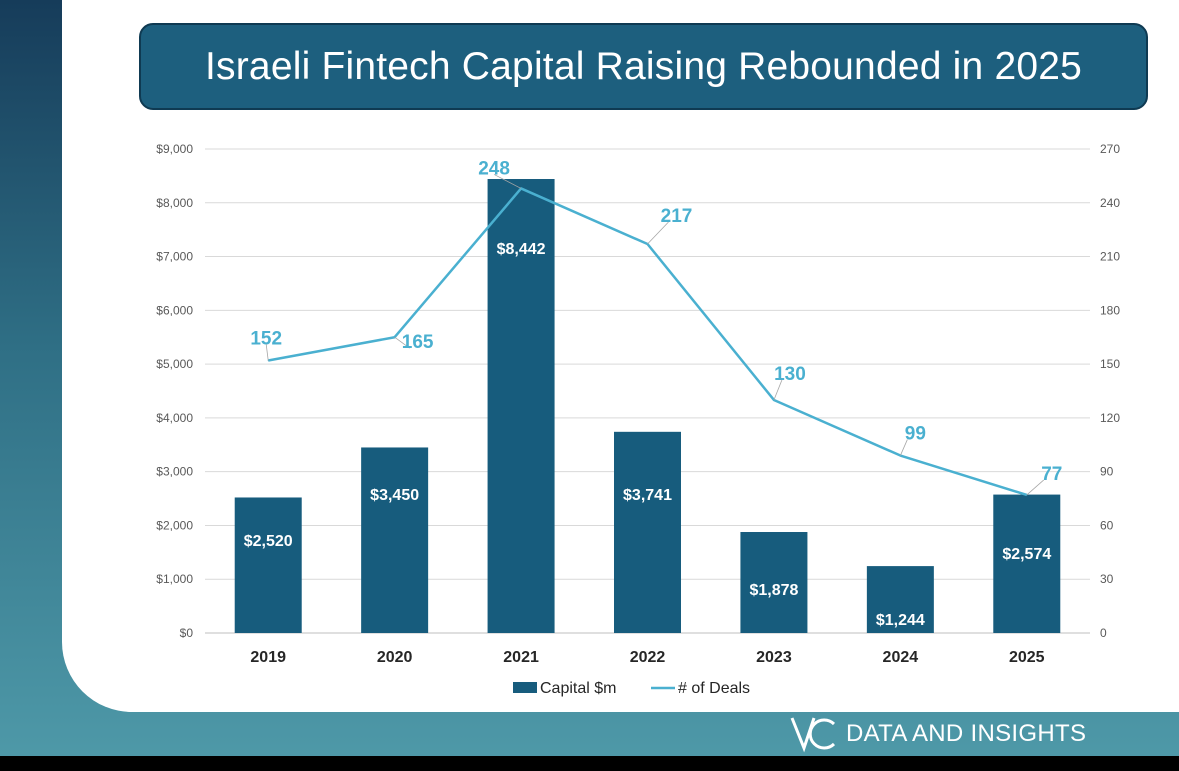  What do you see at coordinates (174, 418) in the screenshot?
I see `y-left-tick-label: $4,000` at bounding box center [174, 418].